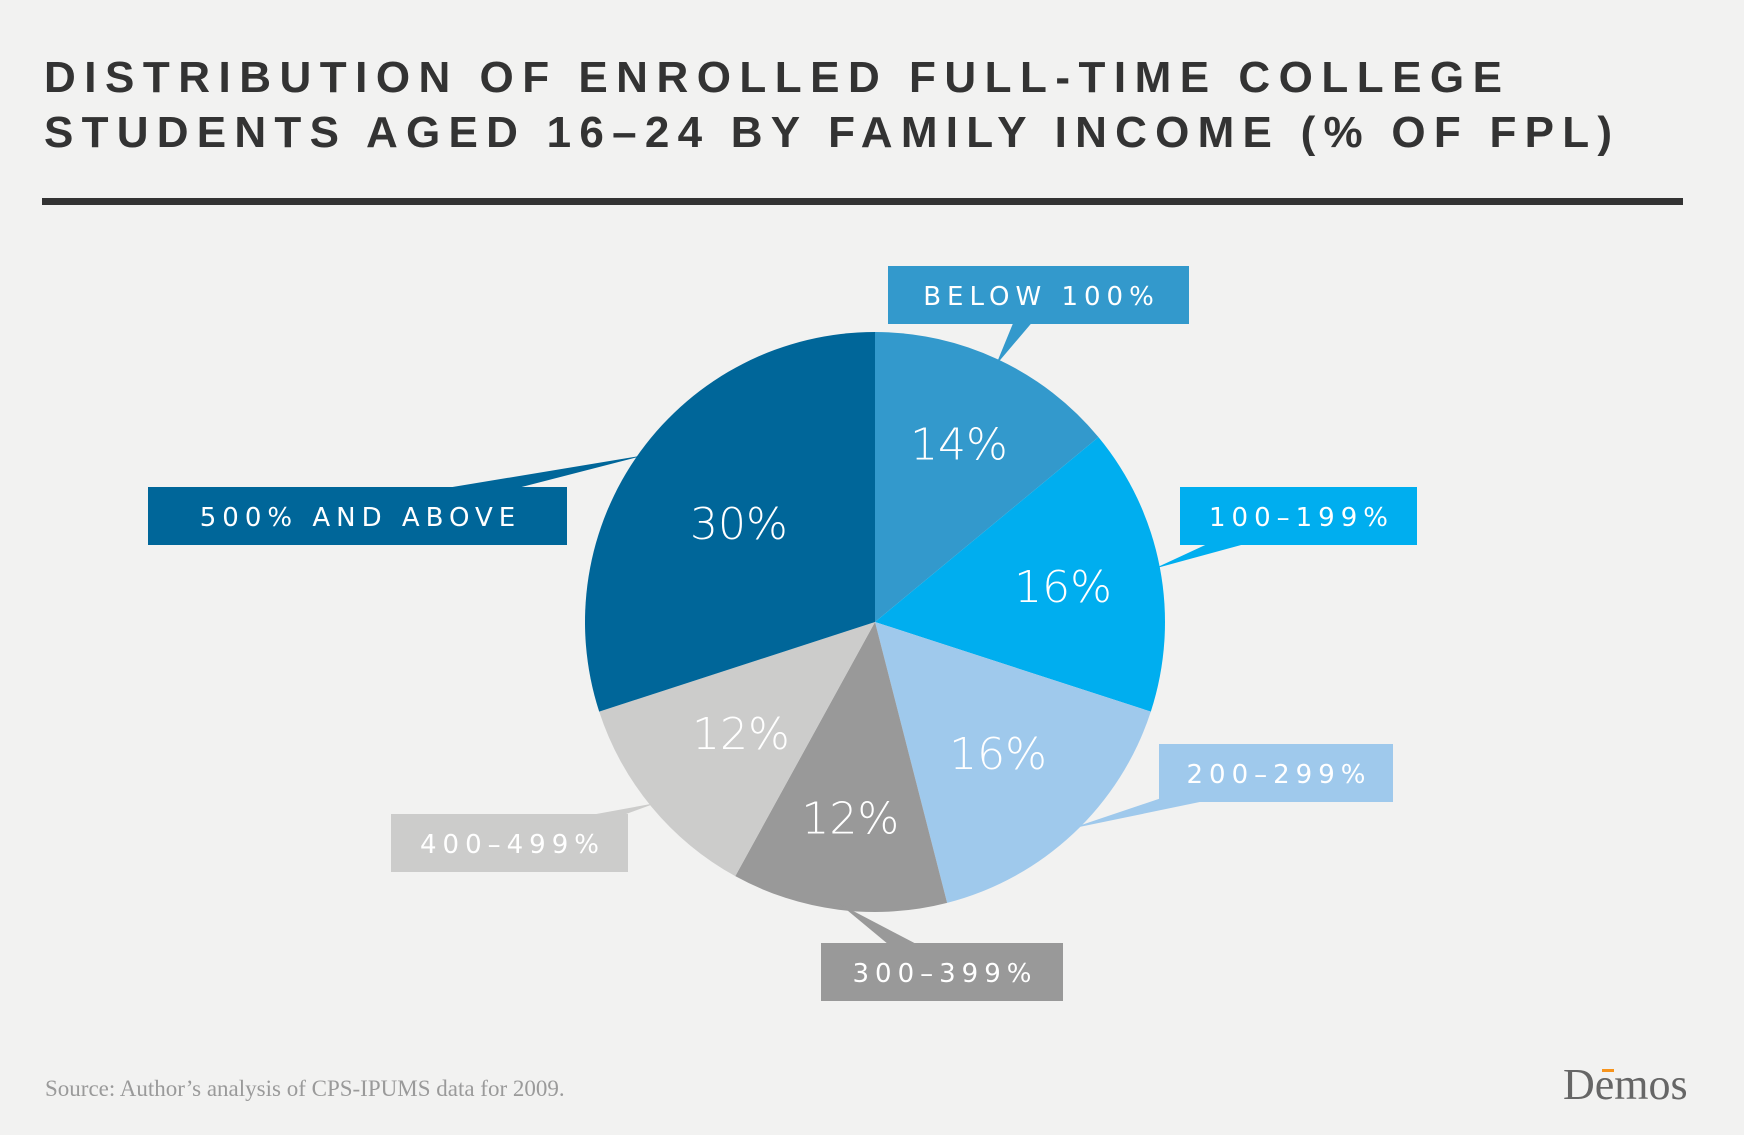 The width and height of the screenshot is (1744, 1135). I want to click on demos-logo: Demos, so click(1625, 1084).